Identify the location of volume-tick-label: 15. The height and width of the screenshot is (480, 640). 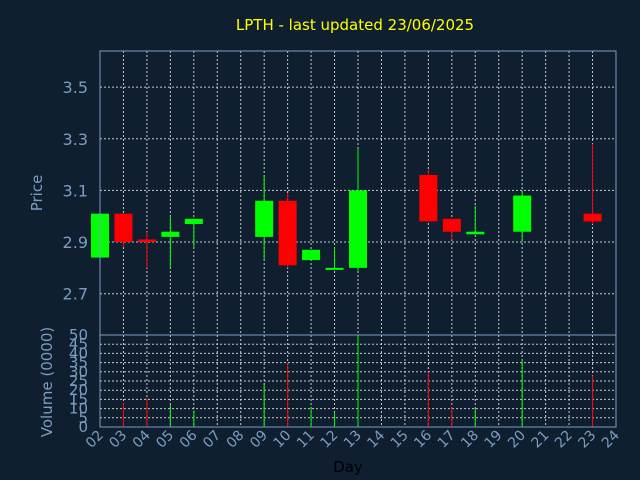
(78, 399).